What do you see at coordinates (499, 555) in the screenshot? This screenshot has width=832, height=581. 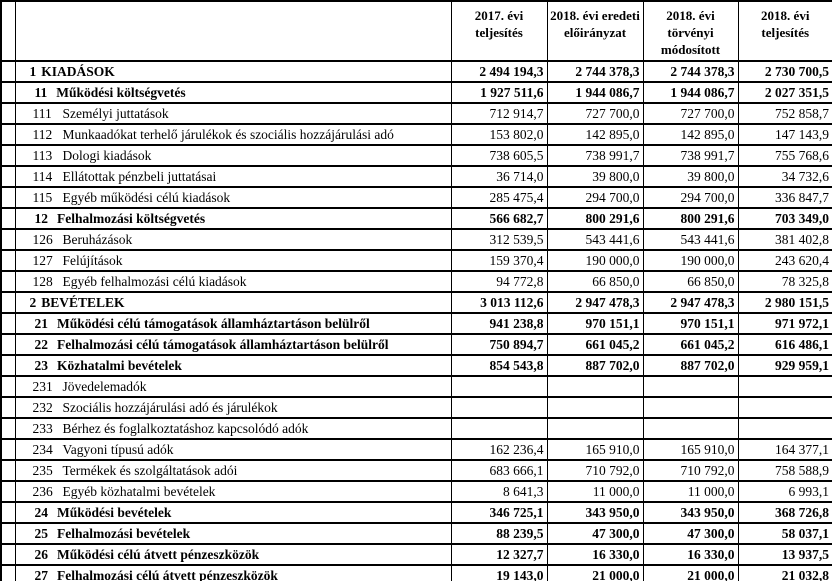 I see `value-cell: 12 327,7` at bounding box center [499, 555].